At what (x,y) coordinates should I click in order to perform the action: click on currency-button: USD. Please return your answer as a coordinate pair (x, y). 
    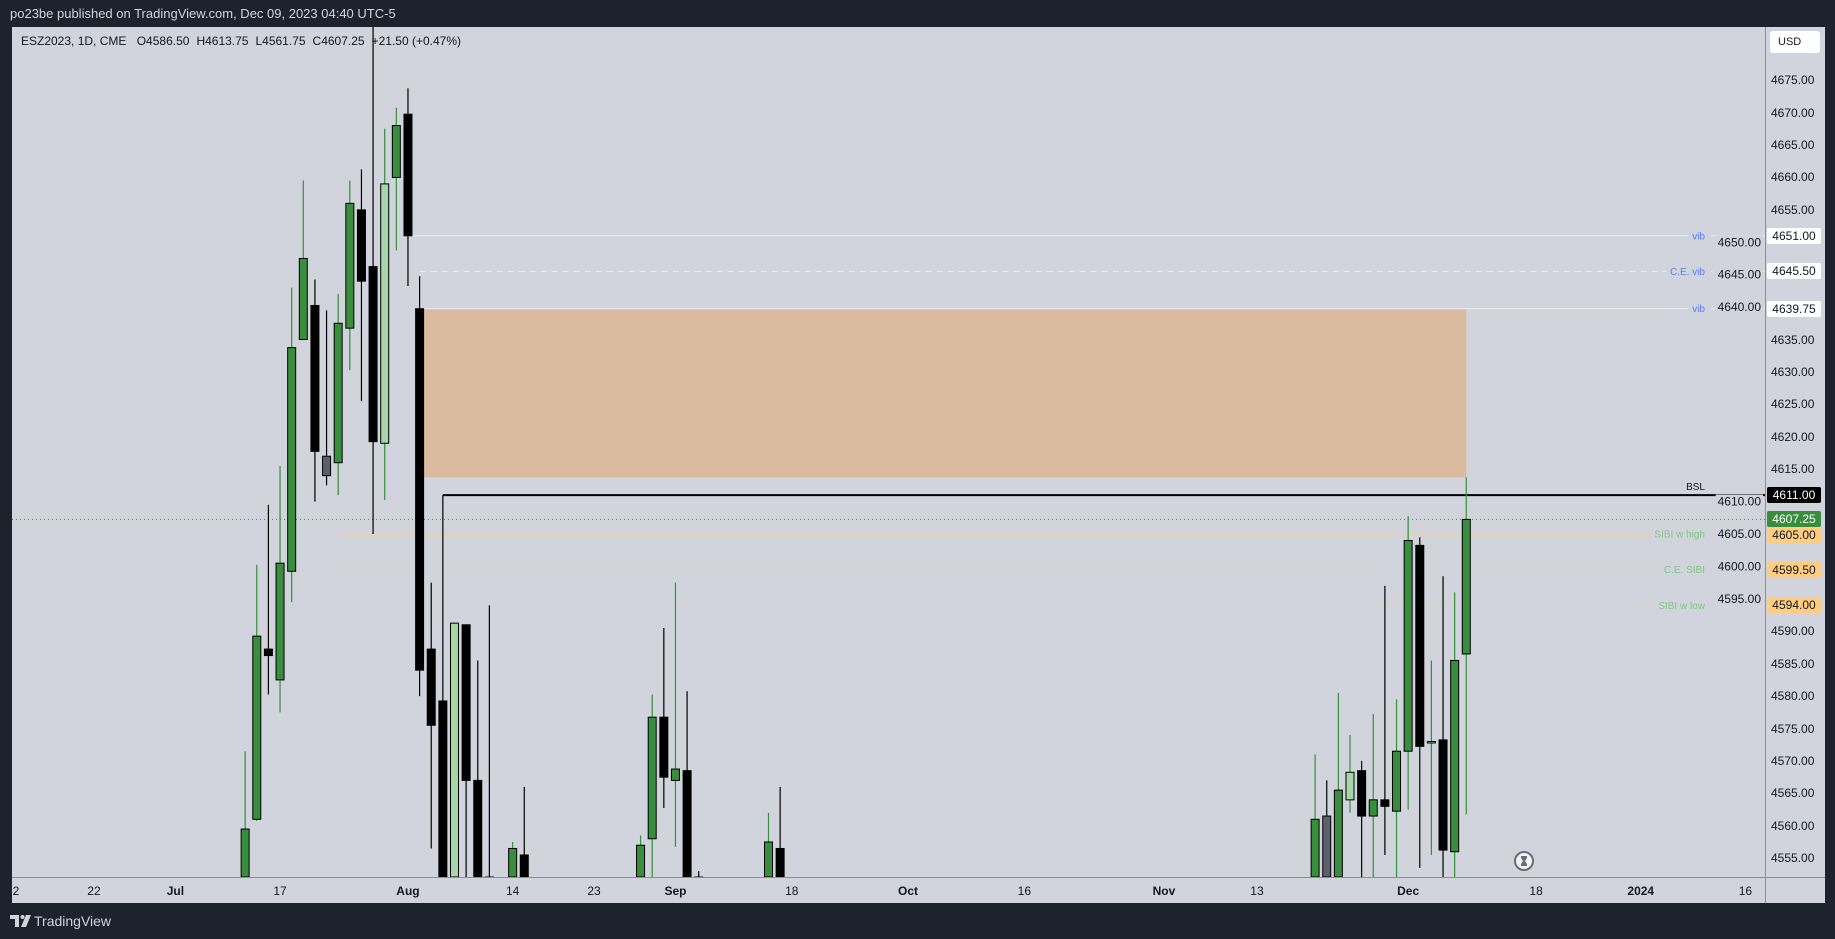
    Looking at the image, I should click on (1795, 42).